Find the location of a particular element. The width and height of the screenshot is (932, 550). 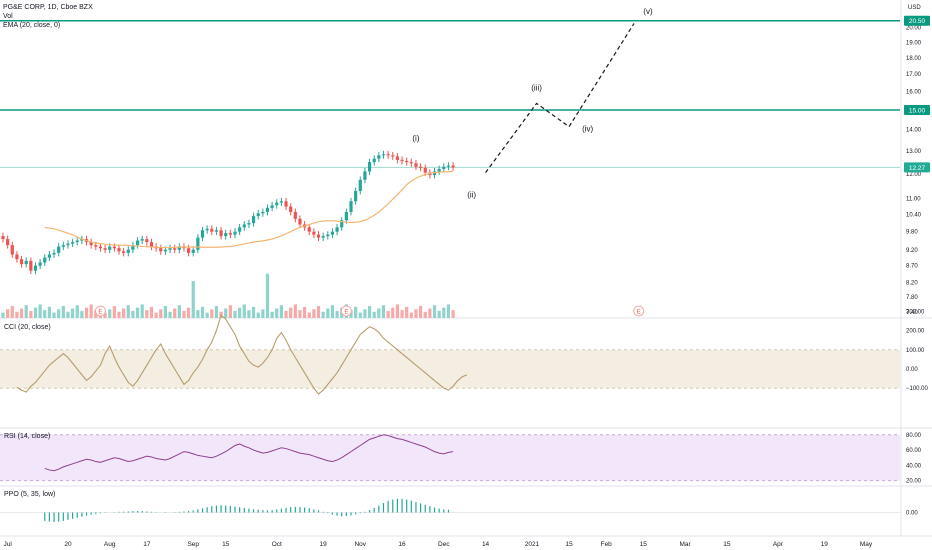

time-tick-label: Sep is located at coordinates (193, 544).